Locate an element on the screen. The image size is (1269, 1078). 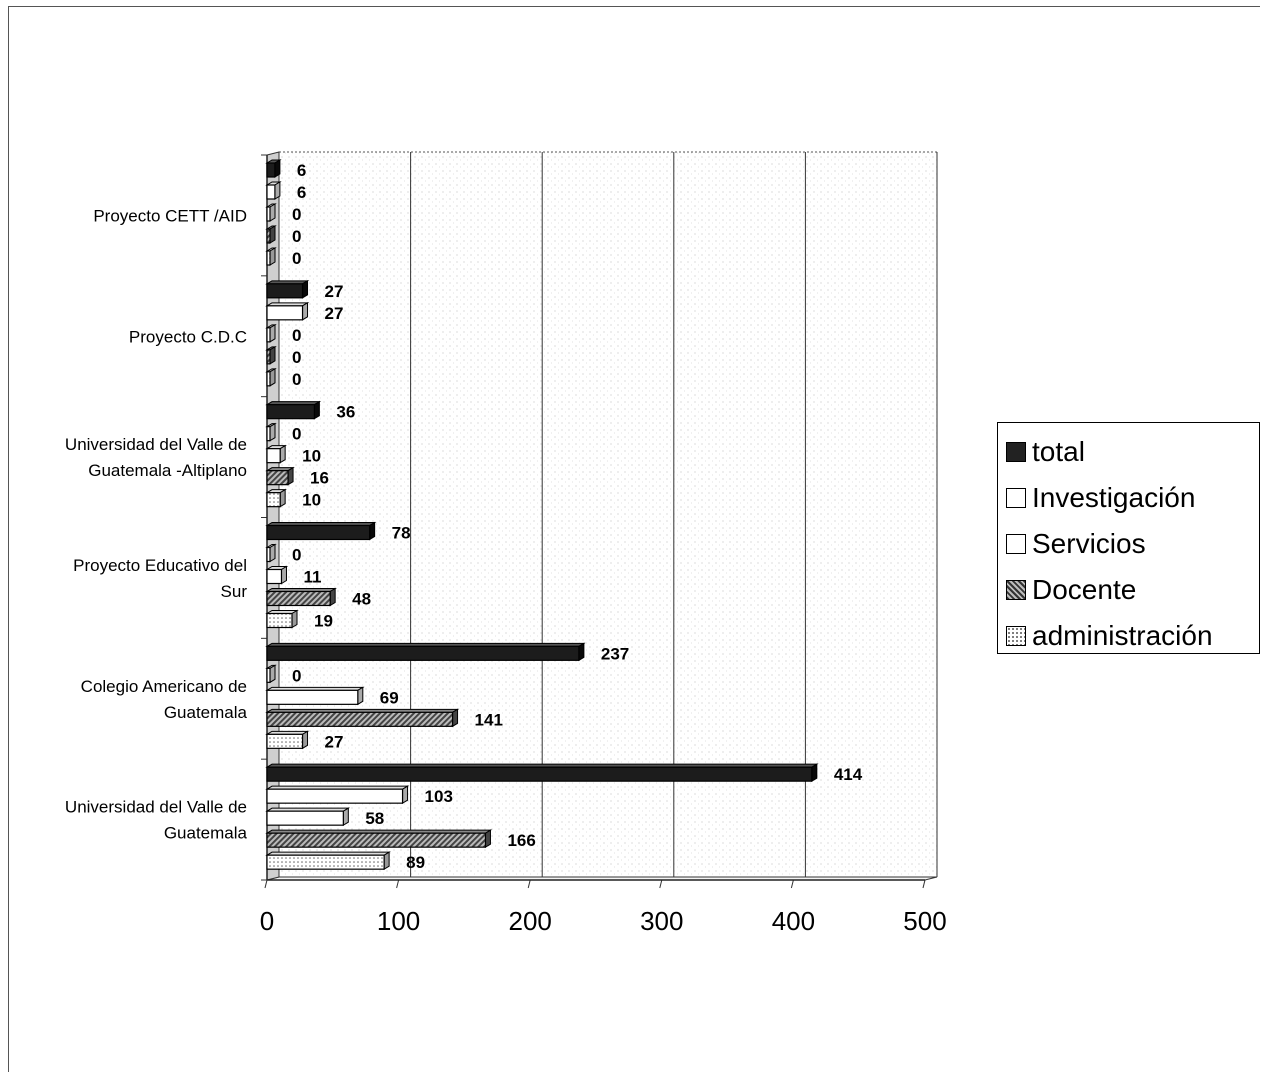
legend-label-servicios: Servicios is located at coordinates (1089, 543).